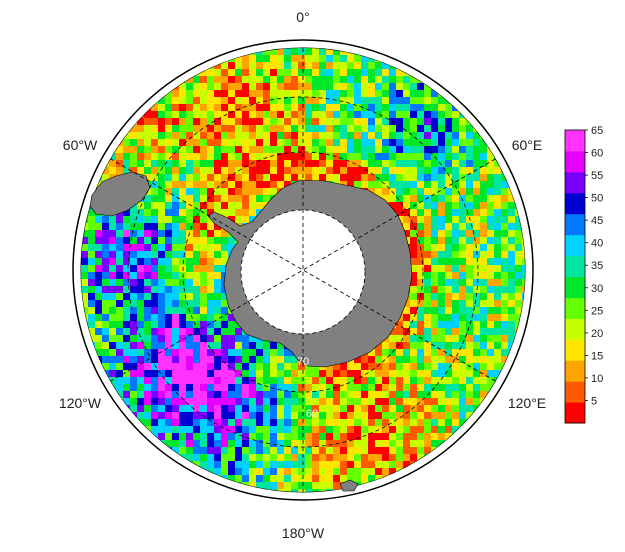 The height and width of the screenshot is (552, 625). Describe the element at coordinates (303, 533) in the screenshot. I see `lon-label-180w: 180°W` at that location.